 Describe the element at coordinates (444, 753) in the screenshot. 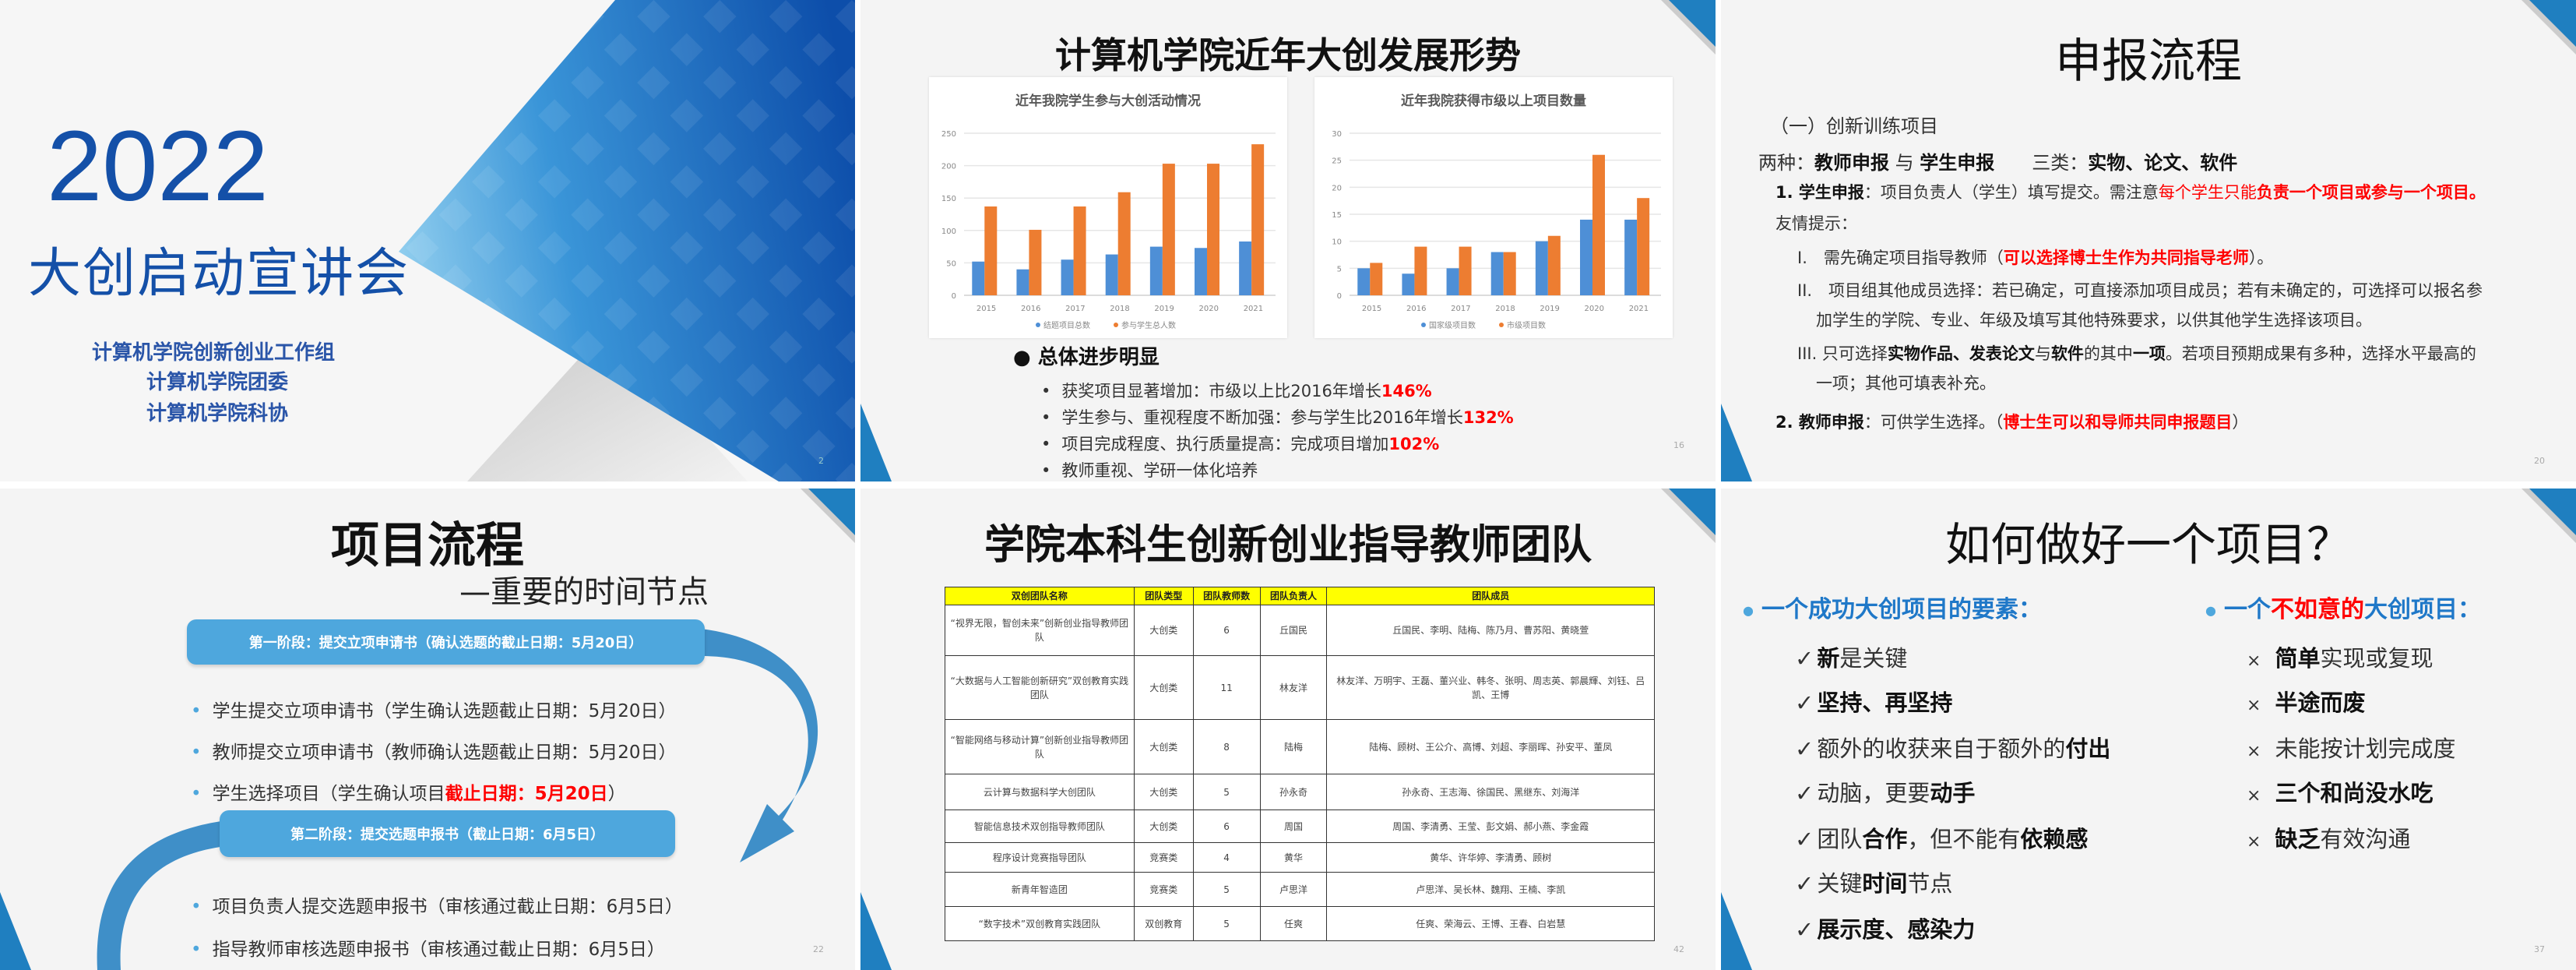

I see `text-segment: 教师提交立项申请书（教师确认选题截止日期：5月20日）` at that location.